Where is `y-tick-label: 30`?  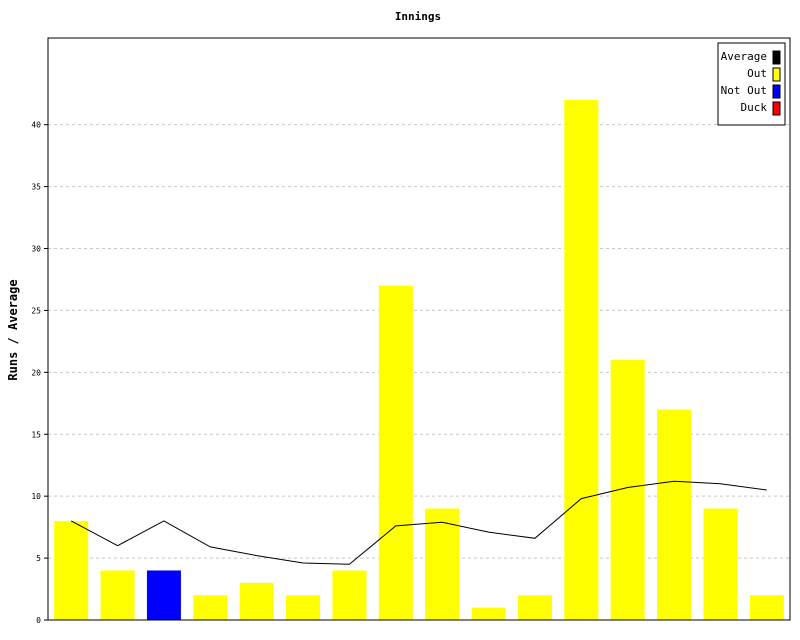 y-tick-label: 30 is located at coordinates (36, 249).